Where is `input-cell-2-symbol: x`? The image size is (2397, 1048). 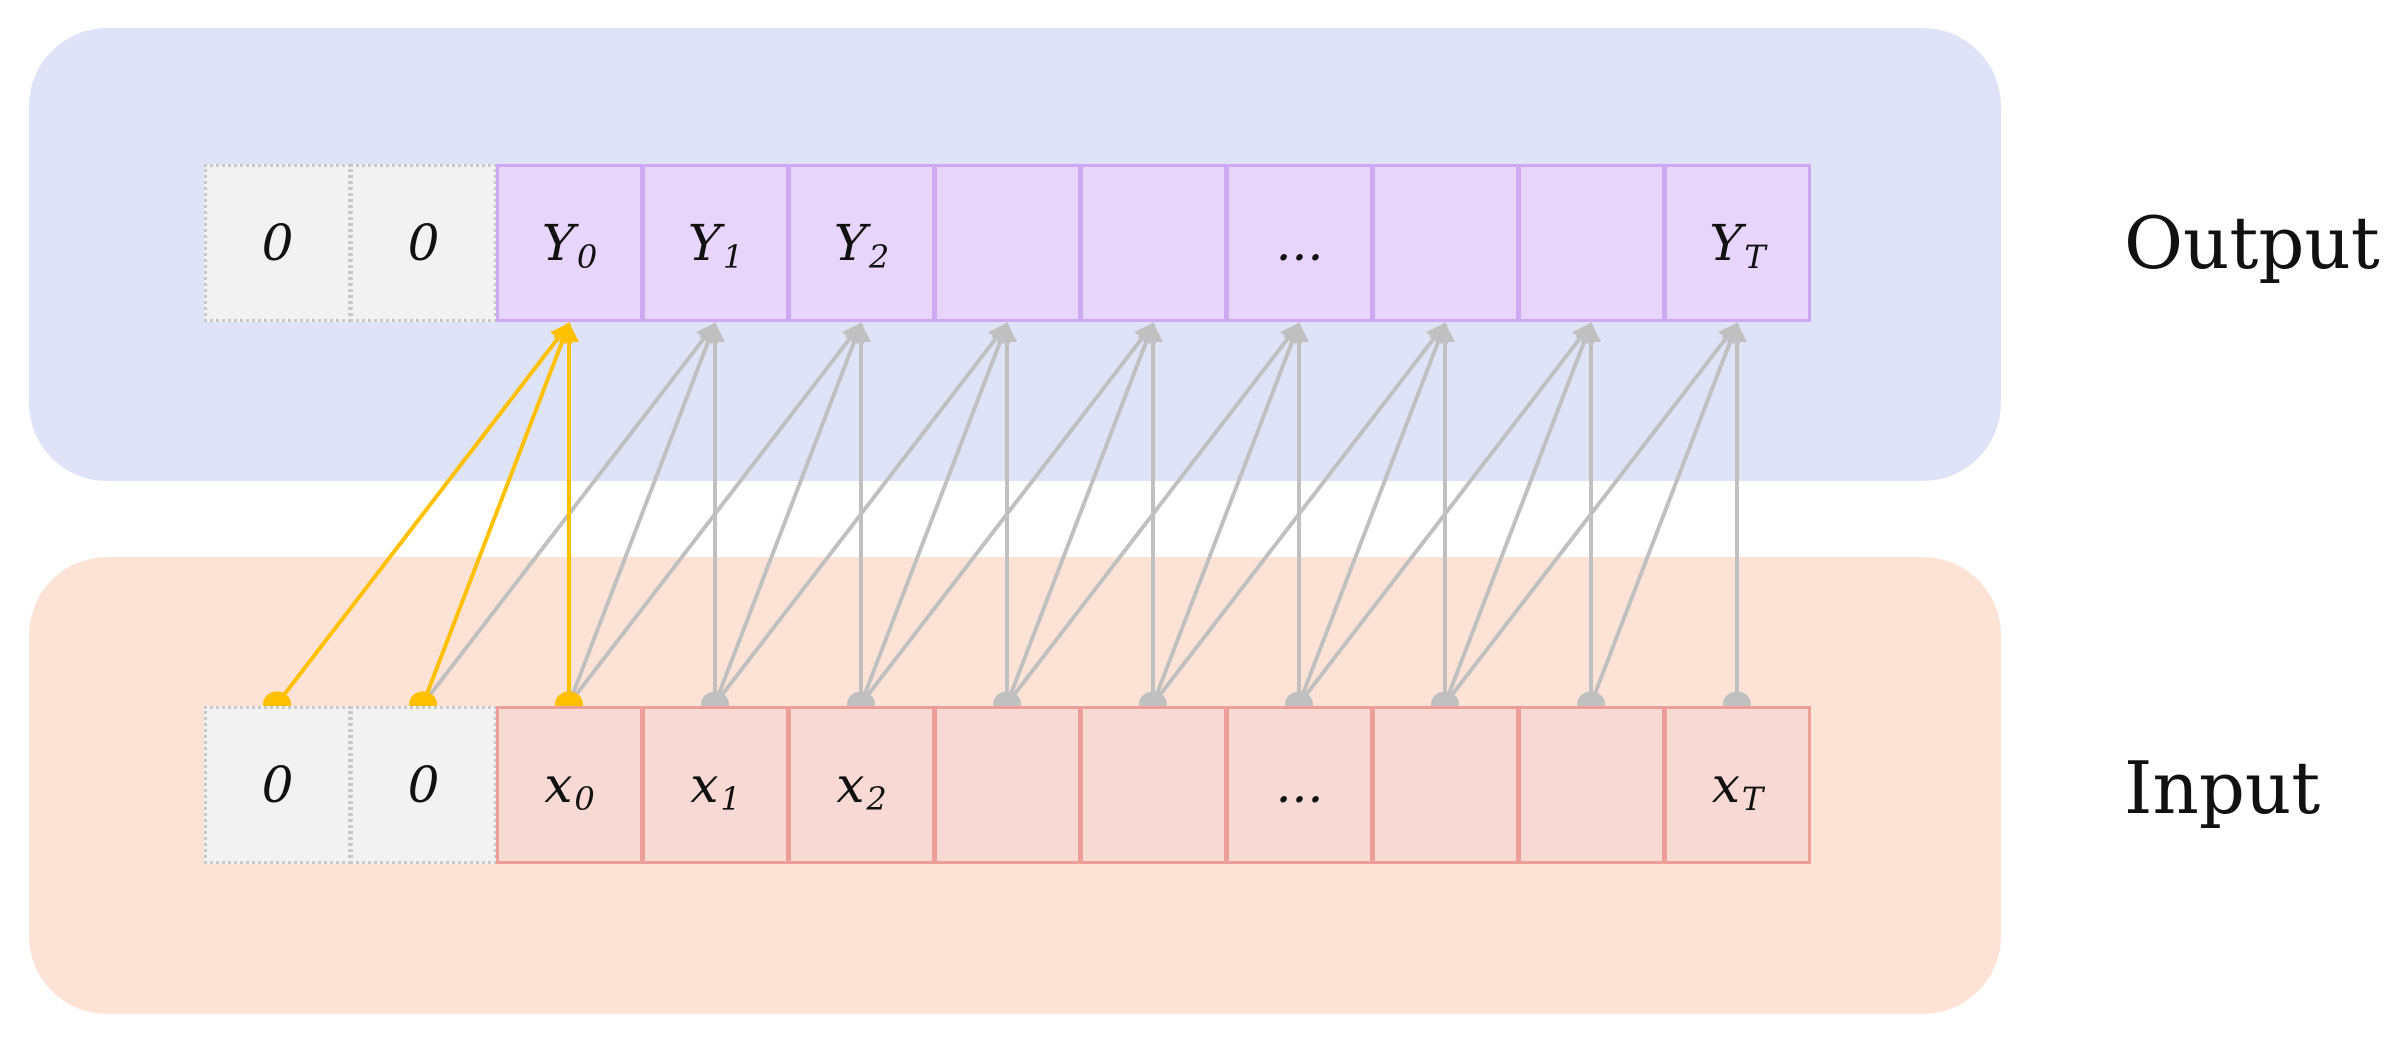 input-cell-2-symbol: x is located at coordinates (558, 785).